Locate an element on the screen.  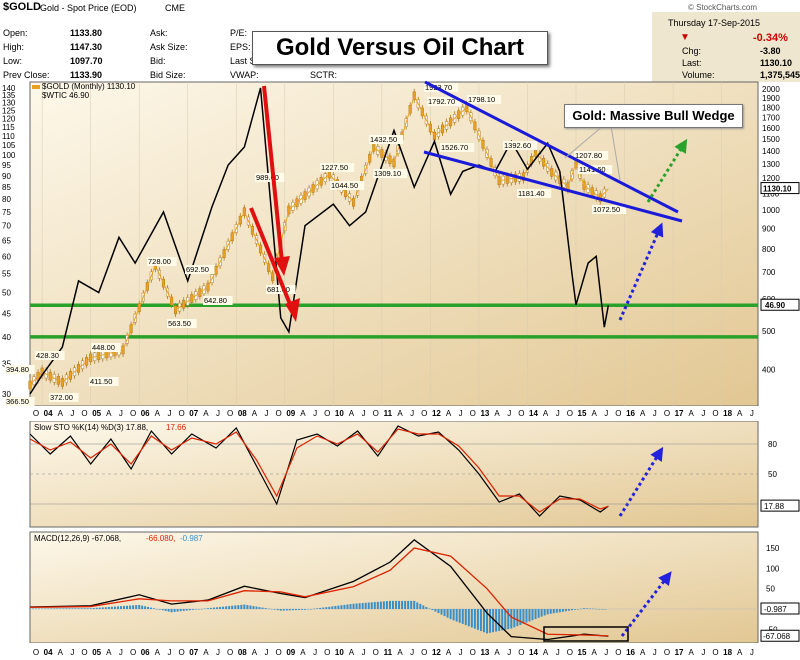
left-axis-tick: 120 is located at coordinates (9, 119).